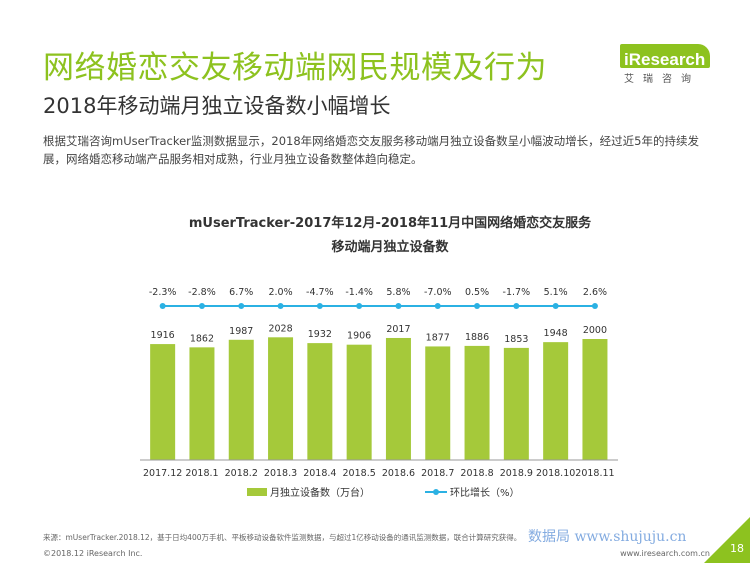  I want to click on bar-value-label: 2017, so click(398, 329).